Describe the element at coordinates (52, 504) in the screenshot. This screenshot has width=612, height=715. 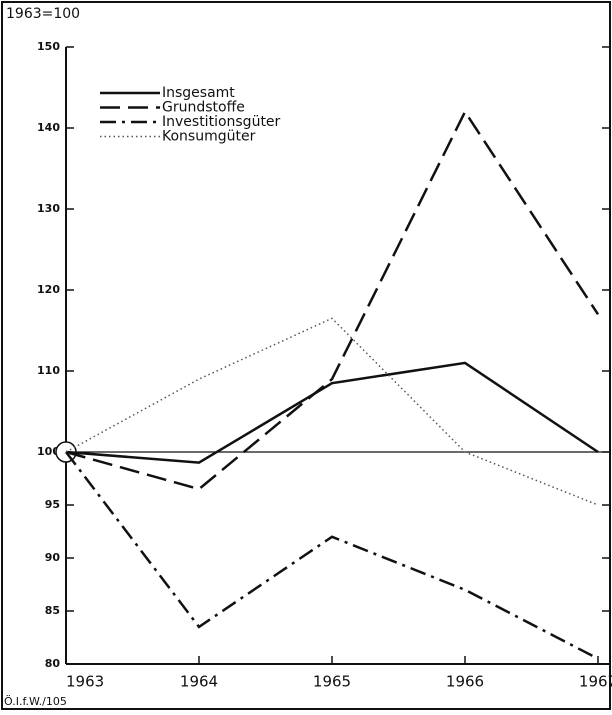
I see `y-tick-label: 95` at that location.